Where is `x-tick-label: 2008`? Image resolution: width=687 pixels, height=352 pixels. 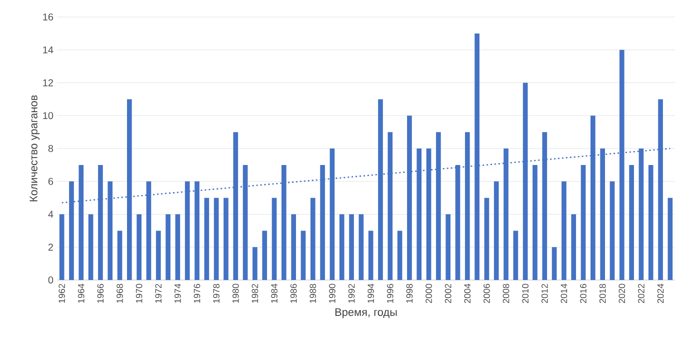 x-tick-label: 2008 is located at coordinates (506, 294).